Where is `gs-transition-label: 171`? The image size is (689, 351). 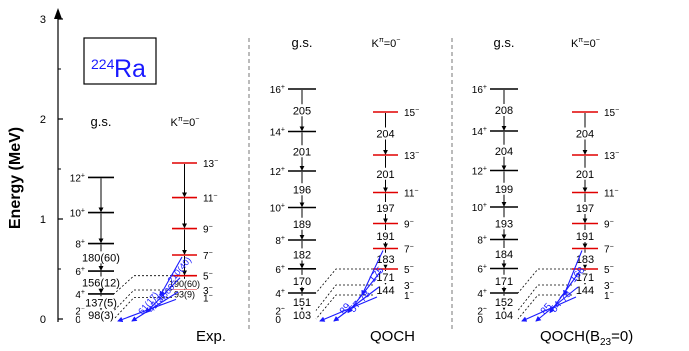
gs-transition-label: 171 is located at coordinates (504, 282).